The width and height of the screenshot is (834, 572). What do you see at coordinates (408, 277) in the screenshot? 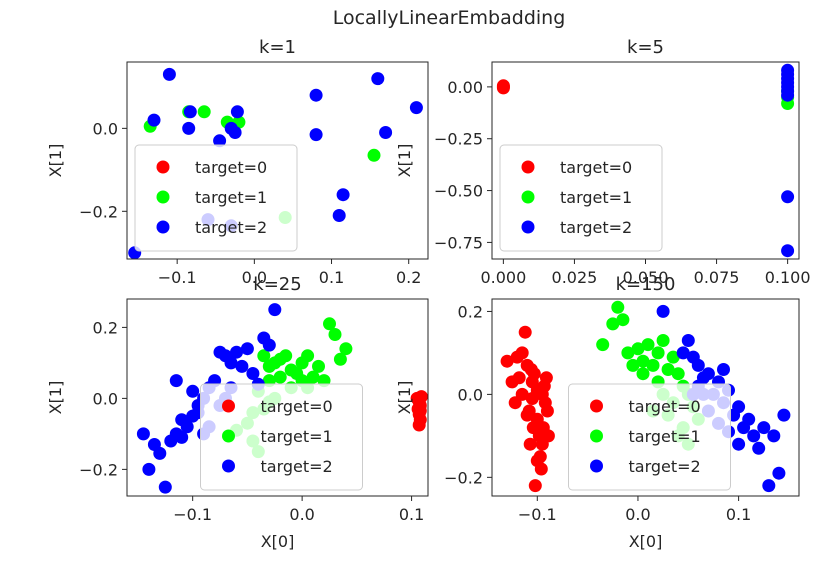
I see `x-tick-label-3: 0.2` at bounding box center [408, 277].